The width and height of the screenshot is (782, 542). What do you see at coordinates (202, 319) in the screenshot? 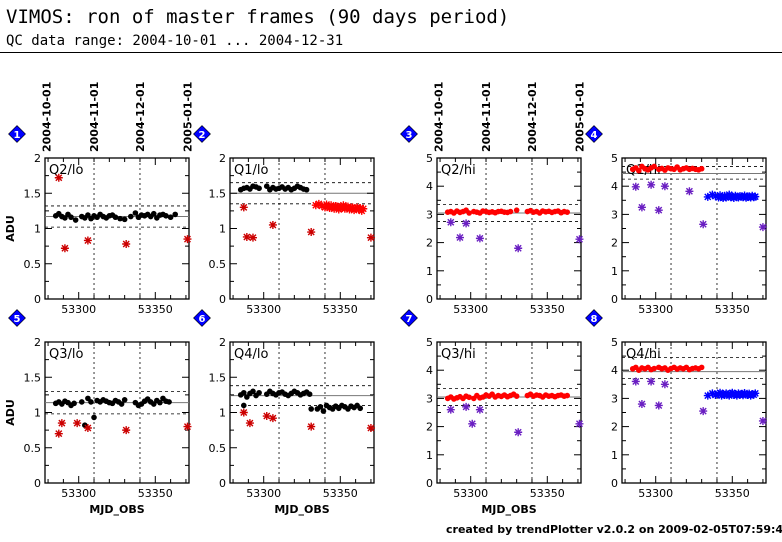
I see `panel-number: 6` at bounding box center [202, 319].